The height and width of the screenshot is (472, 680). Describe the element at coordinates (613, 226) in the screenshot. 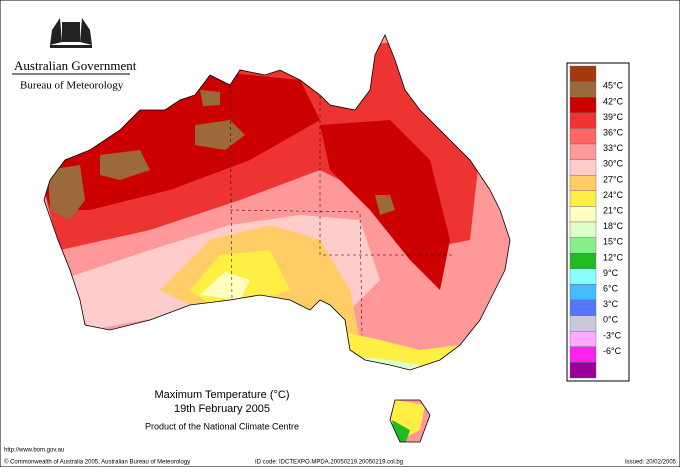

I see `legend-label: 18°C` at that location.